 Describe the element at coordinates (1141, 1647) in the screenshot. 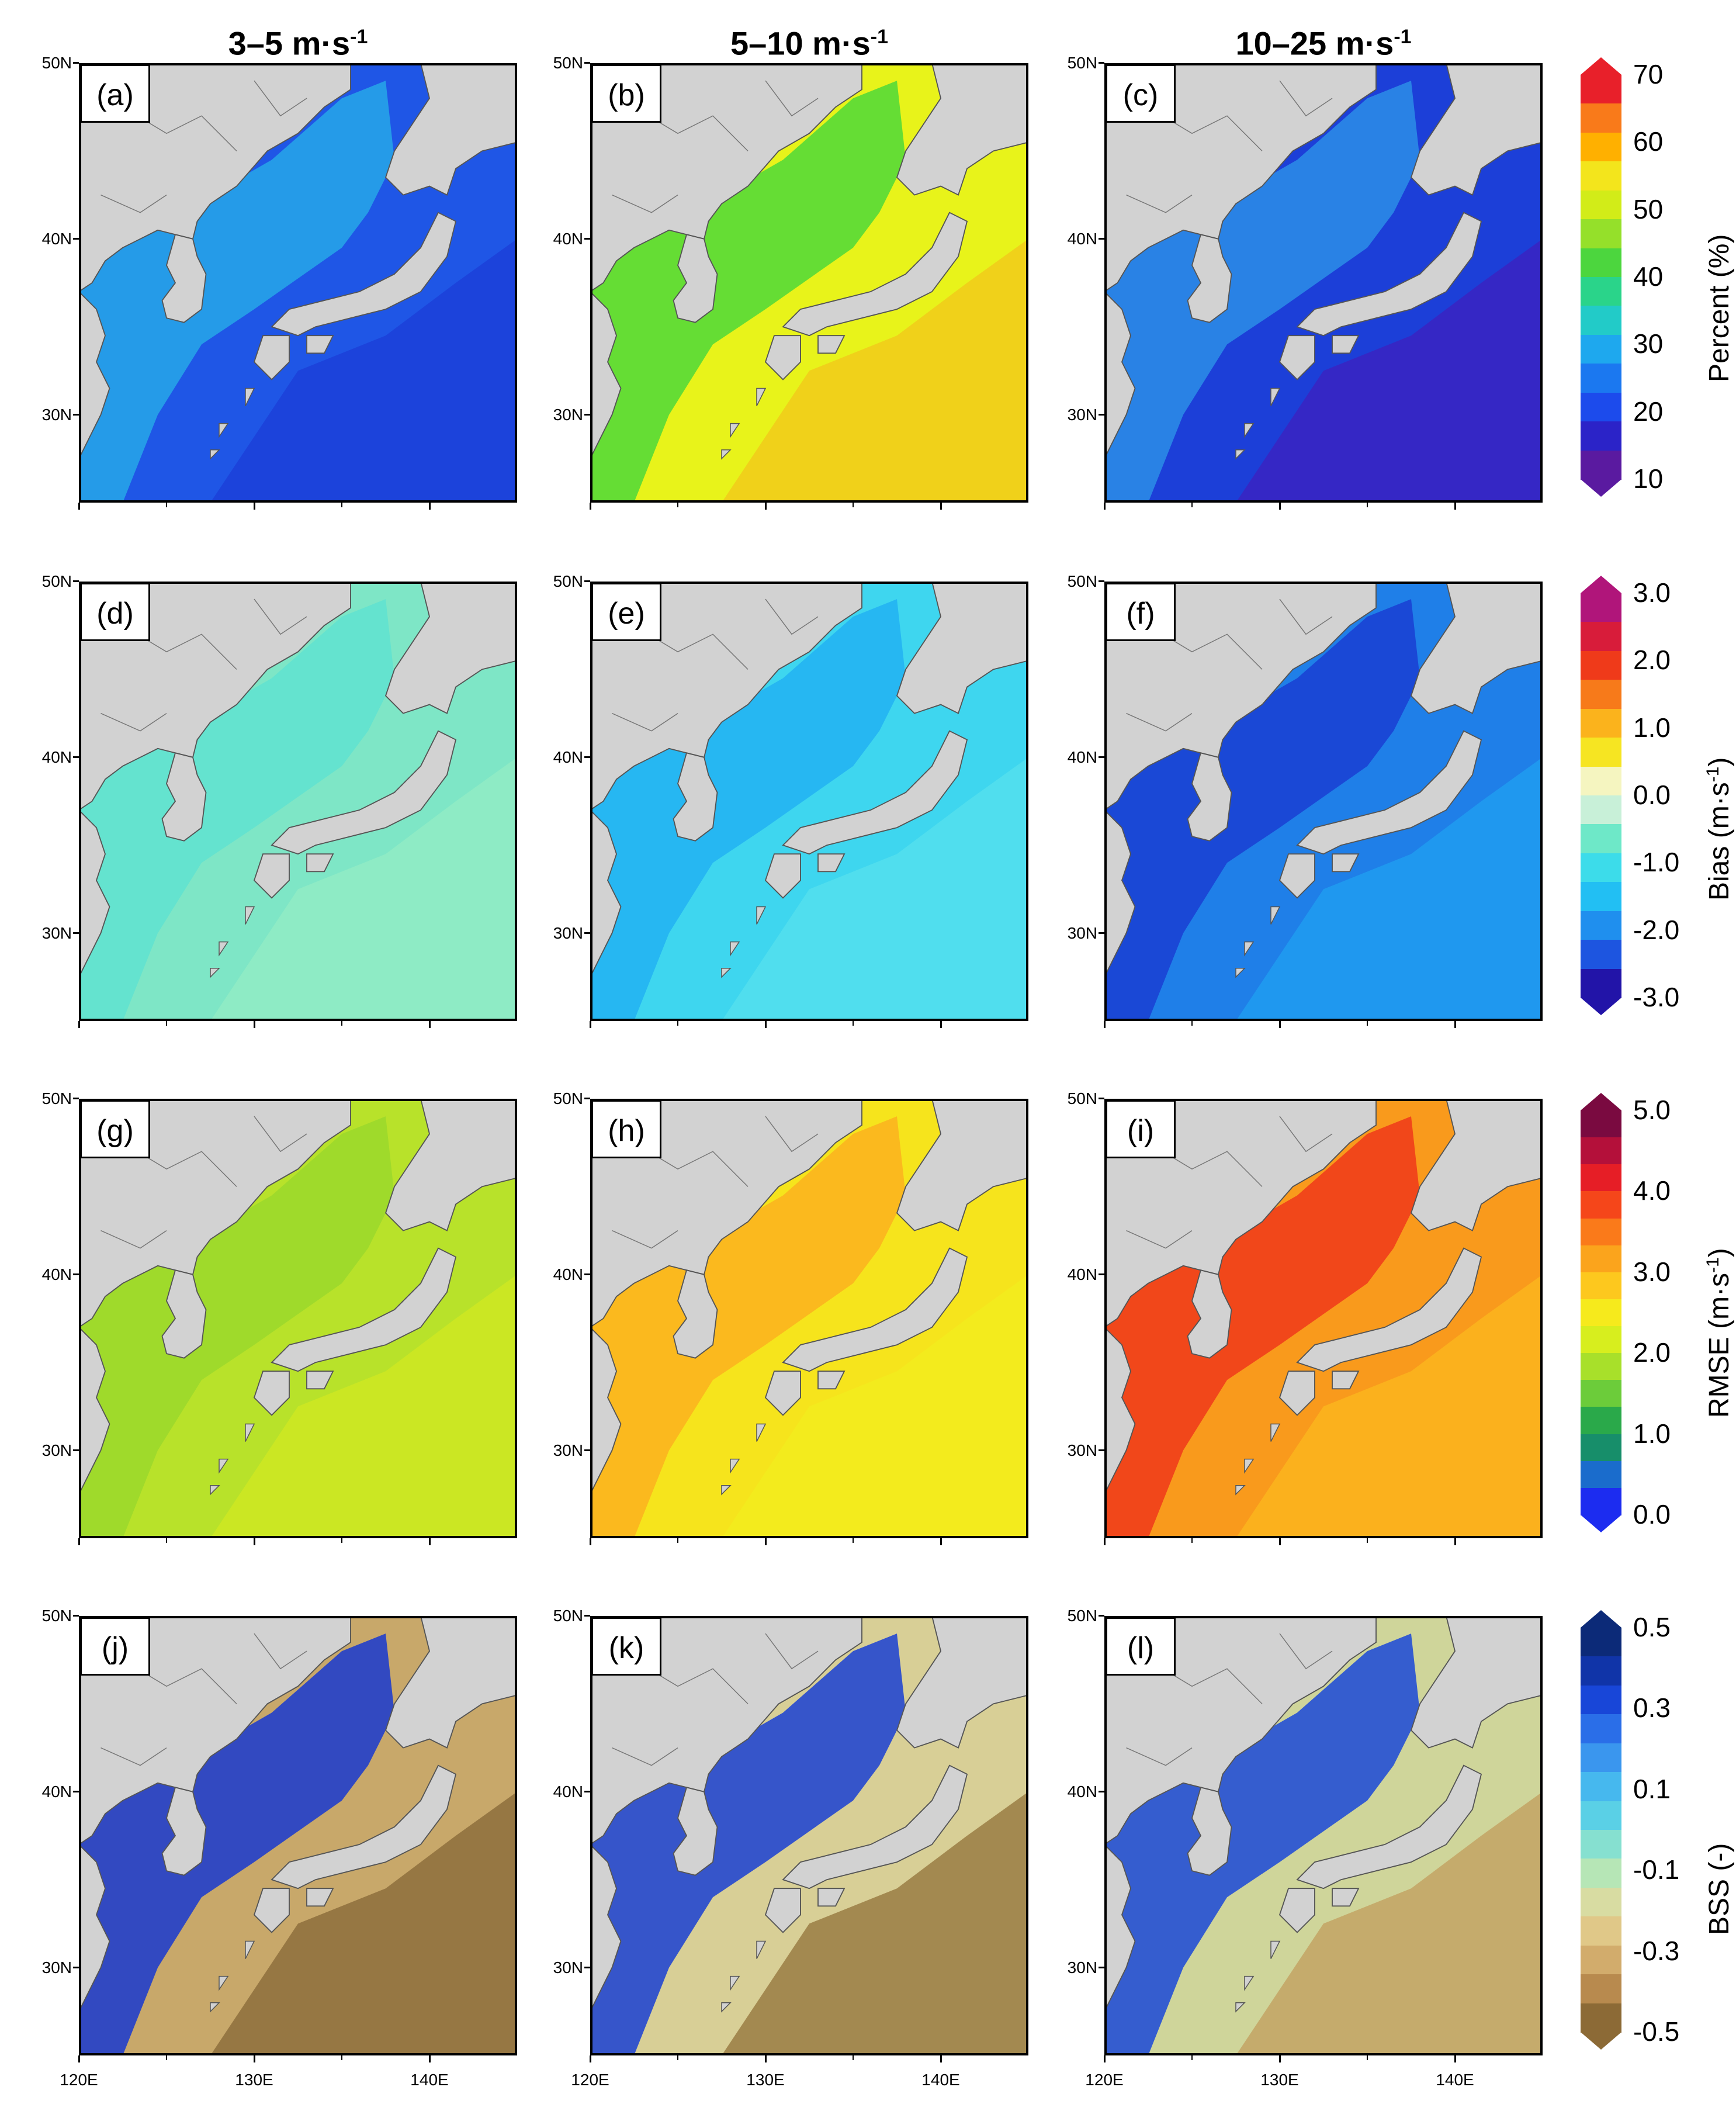

I see `panel-label: (l)` at that location.